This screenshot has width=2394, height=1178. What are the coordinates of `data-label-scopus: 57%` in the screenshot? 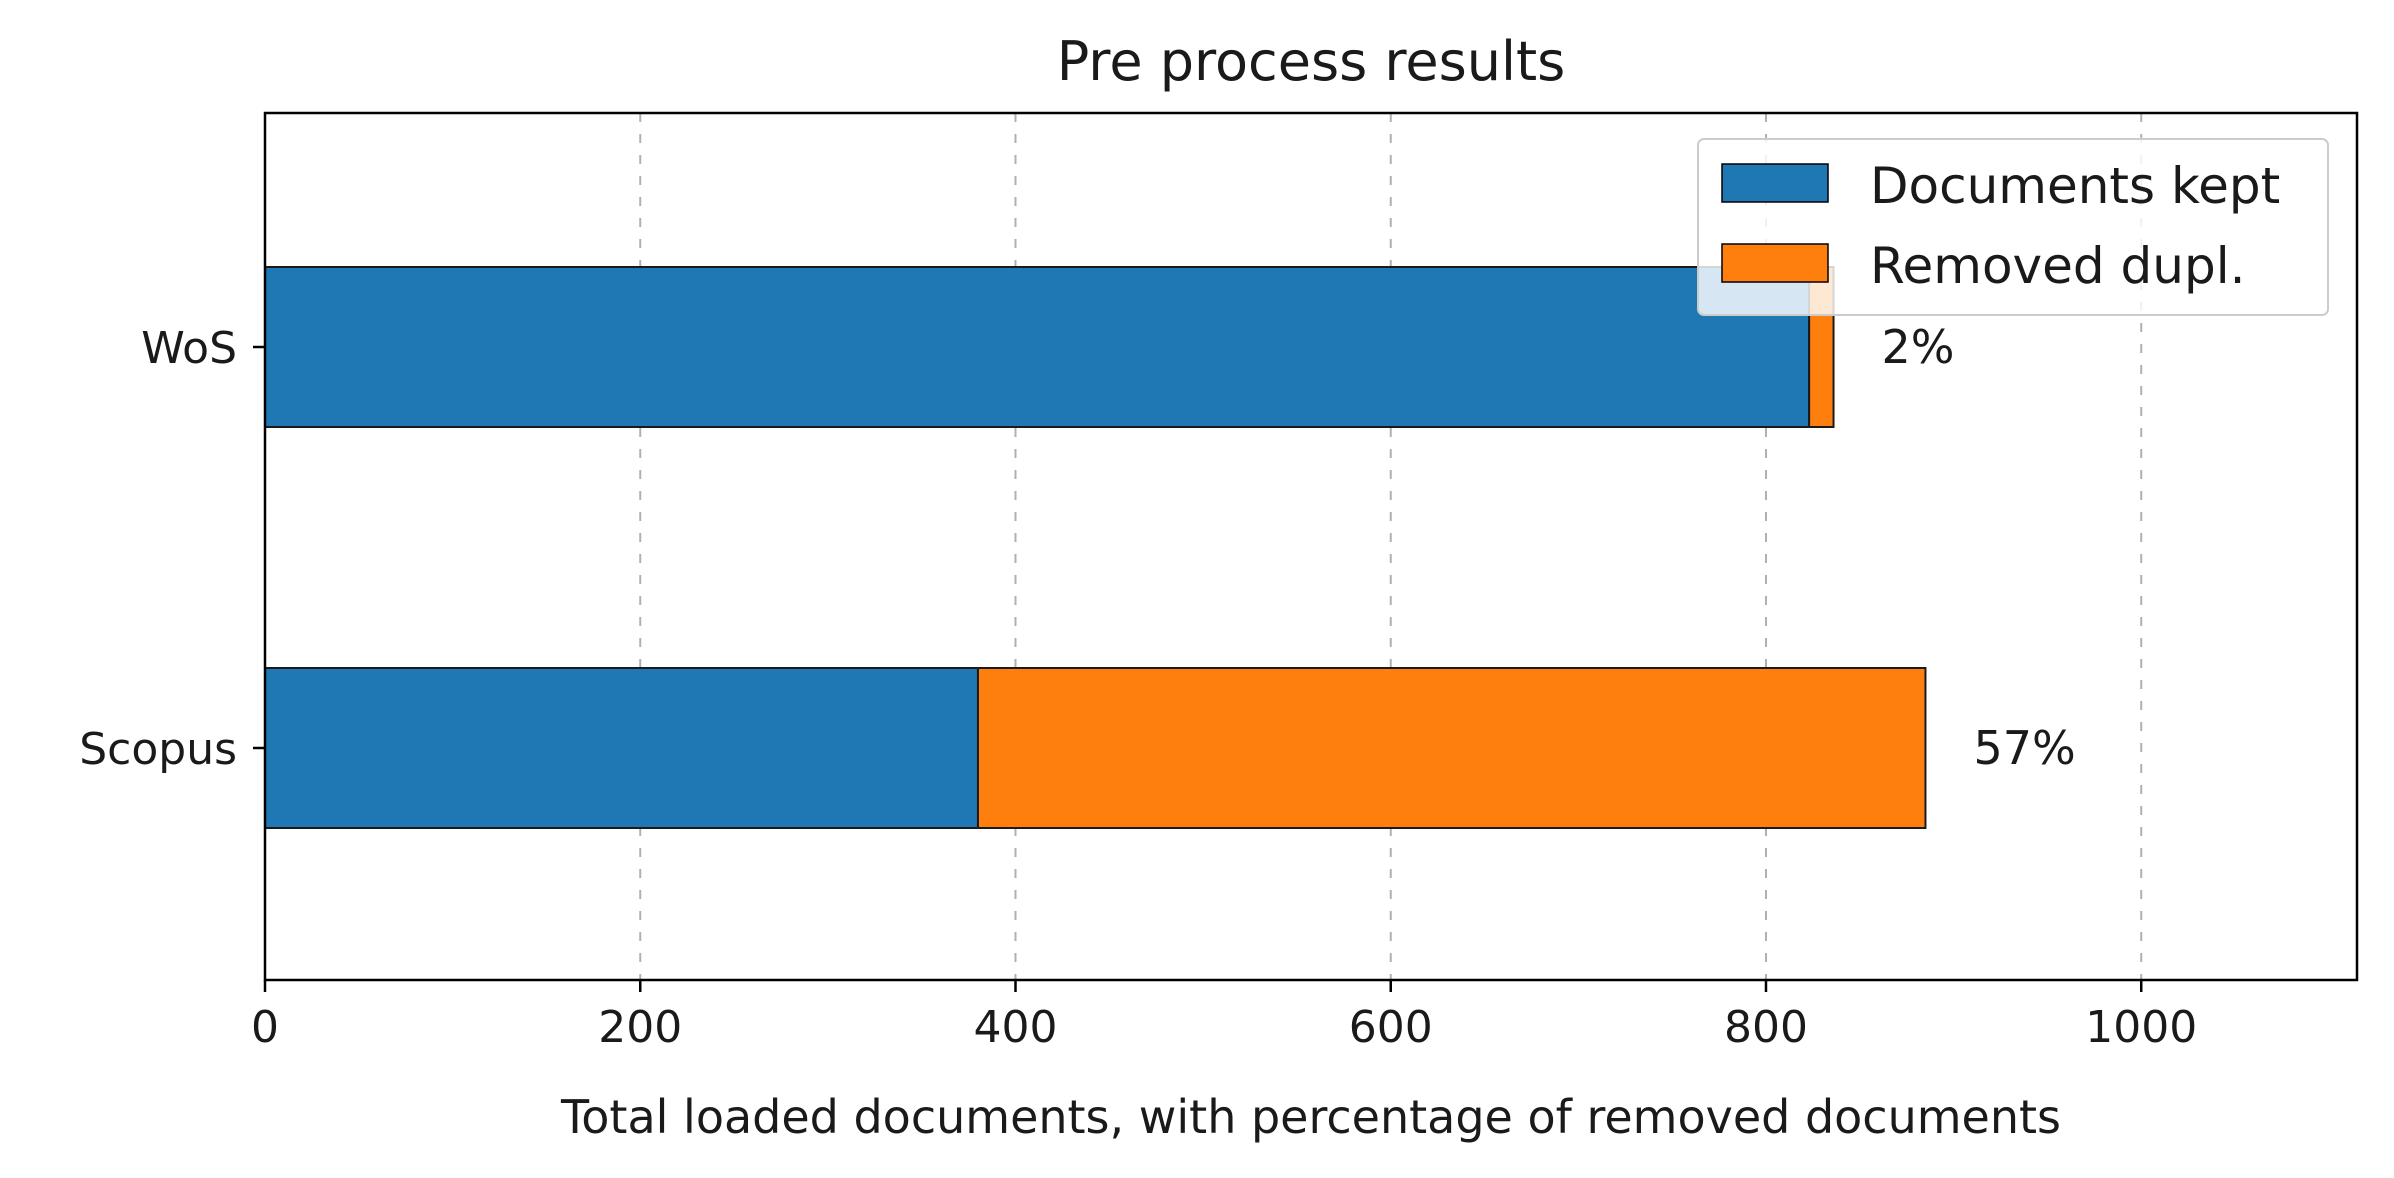 It's located at (2024, 748).